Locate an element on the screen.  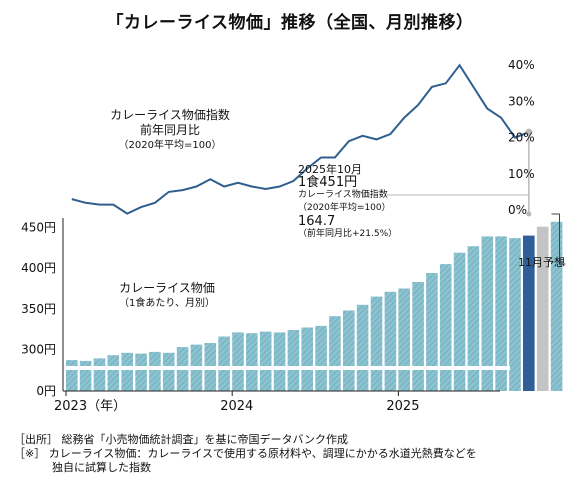
latest-yoy-marker is located at coordinates (529, 132).